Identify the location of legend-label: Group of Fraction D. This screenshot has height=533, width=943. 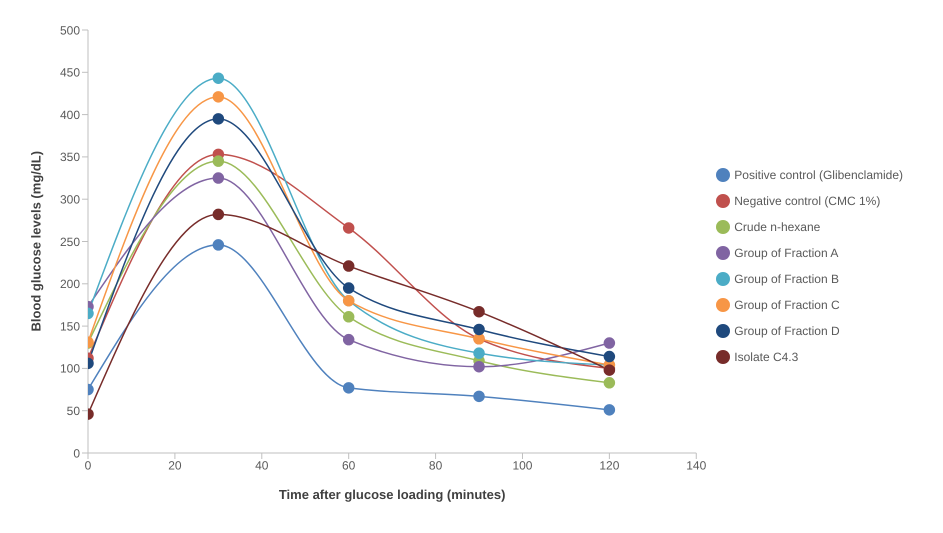
(787, 331).